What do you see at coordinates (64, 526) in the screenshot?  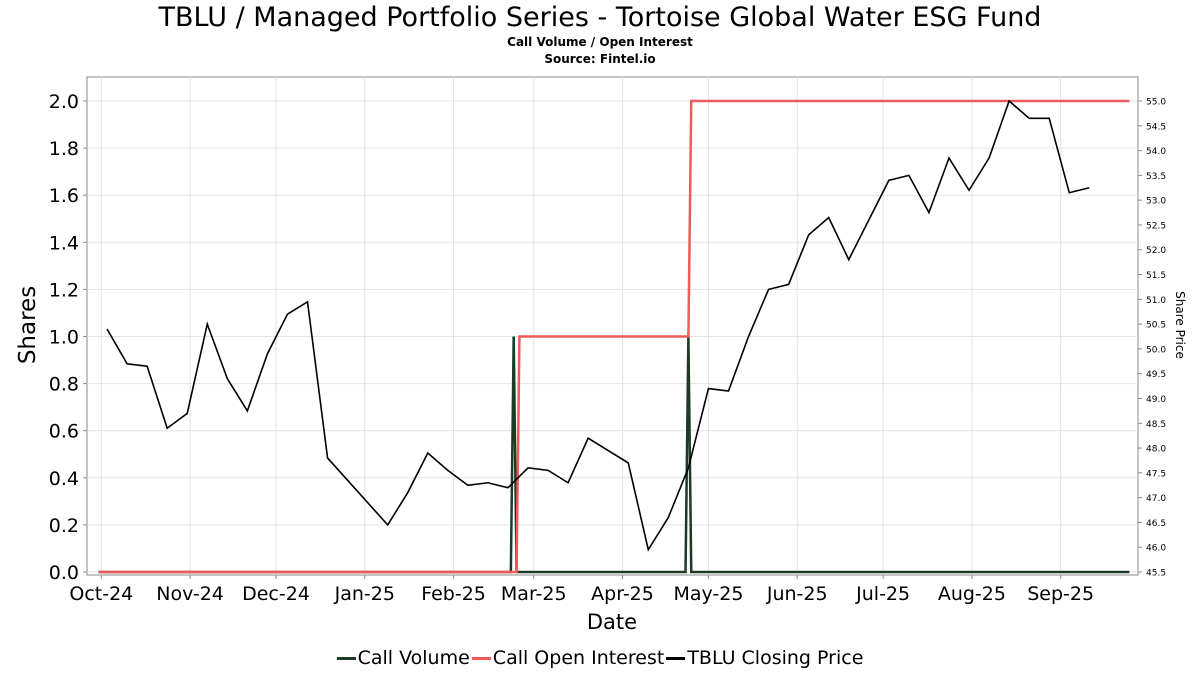 I see `y-tick-label: 0.2` at bounding box center [64, 526].